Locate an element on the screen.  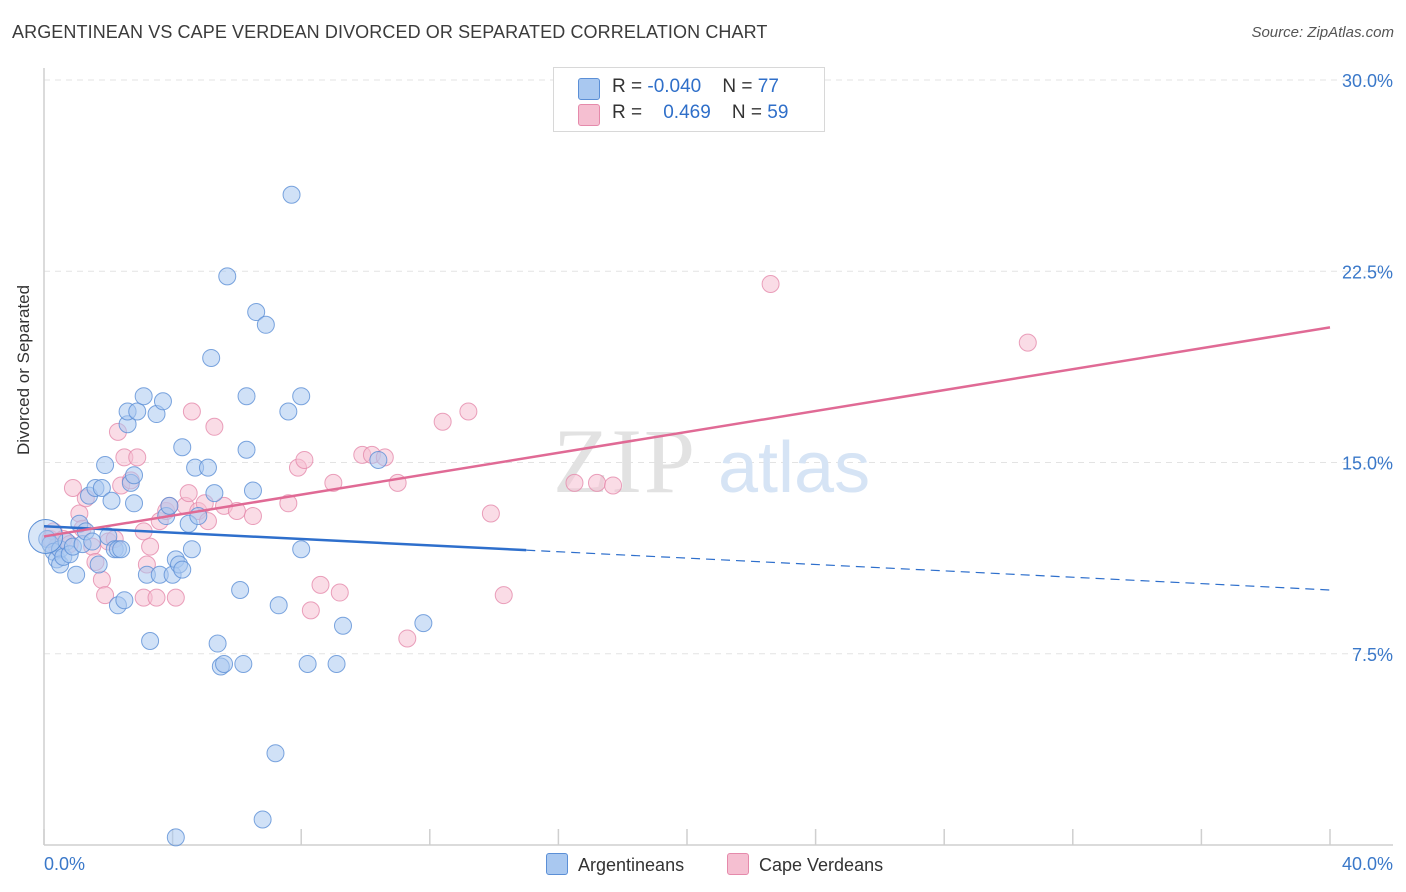
x-tick-label-min: 0.0% is located at coordinates (64, 864).